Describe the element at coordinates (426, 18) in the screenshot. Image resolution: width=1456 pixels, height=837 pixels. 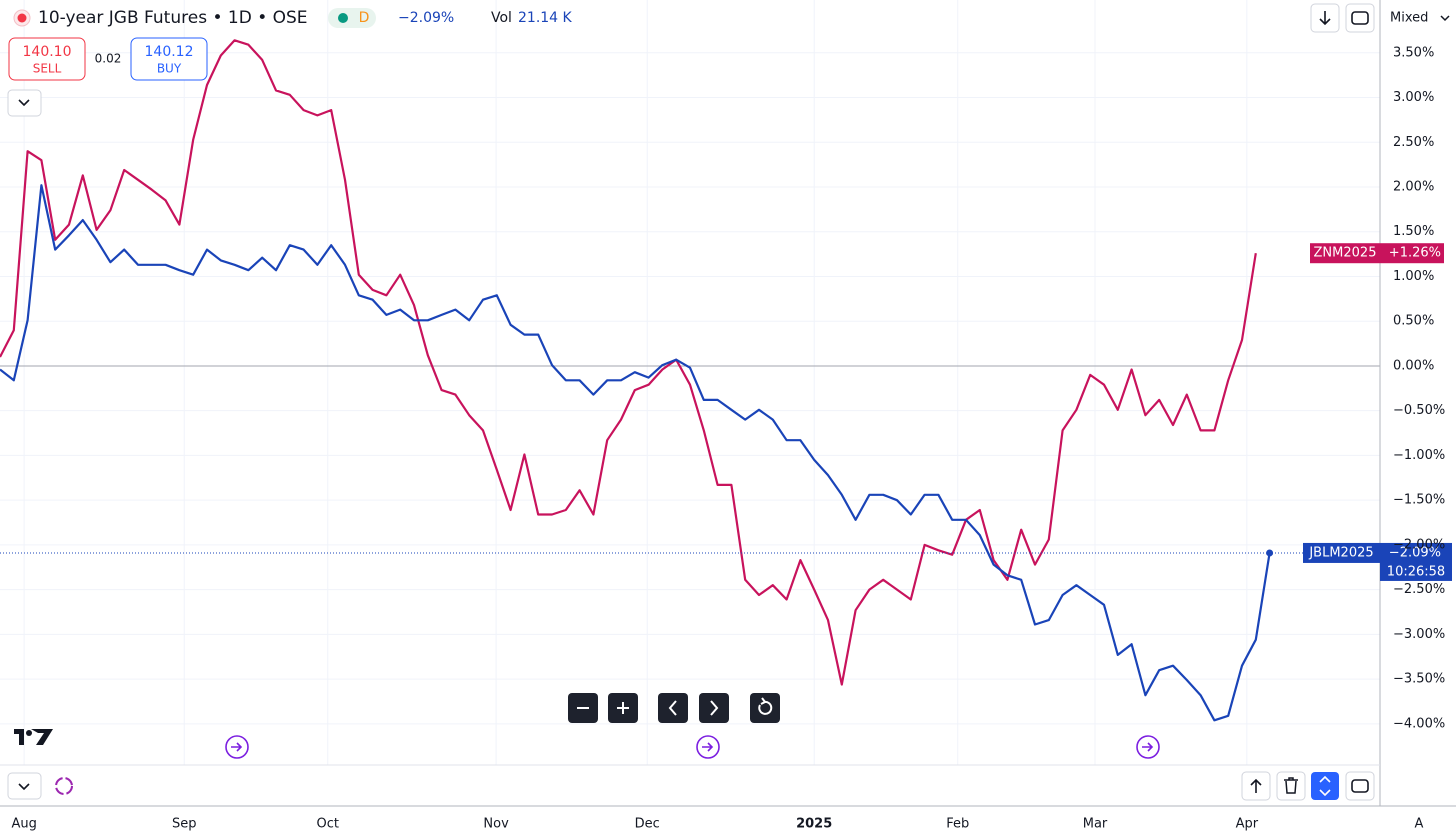
I see `change: −2.09%` at that location.